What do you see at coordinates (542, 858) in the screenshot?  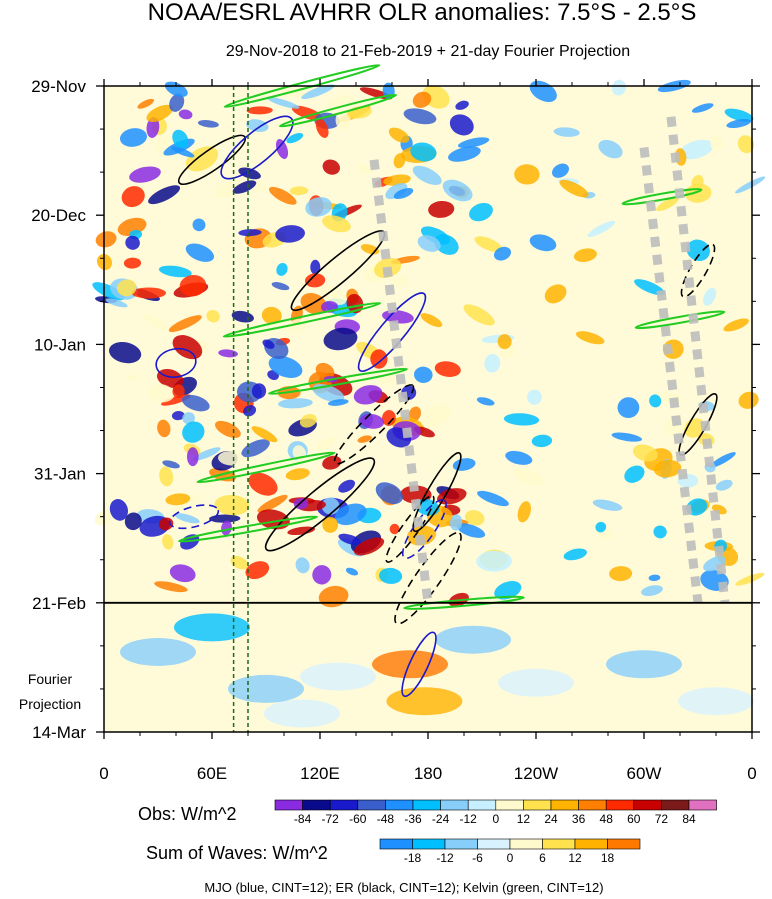 I see `colorbar-label: 6` at bounding box center [542, 858].